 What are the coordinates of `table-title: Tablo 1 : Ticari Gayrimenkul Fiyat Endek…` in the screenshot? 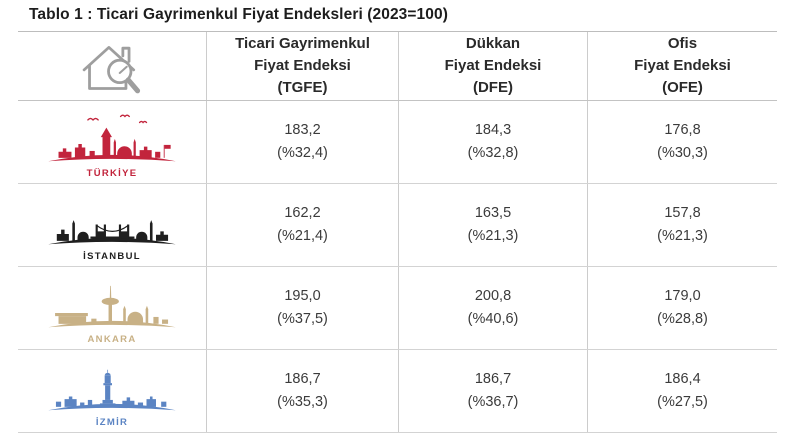 It's located at (238, 14).